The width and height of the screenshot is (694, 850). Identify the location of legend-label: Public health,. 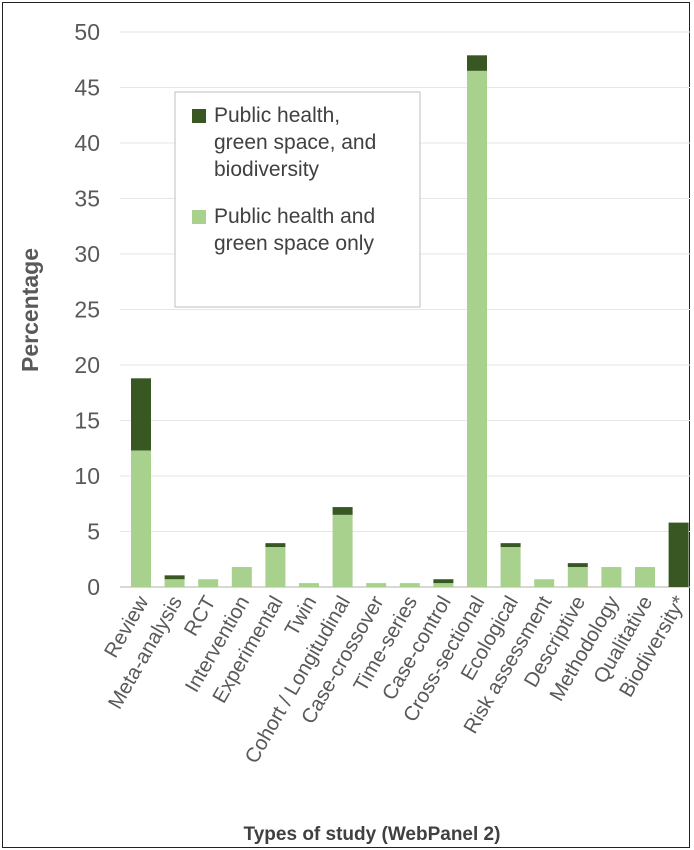
(277, 115).